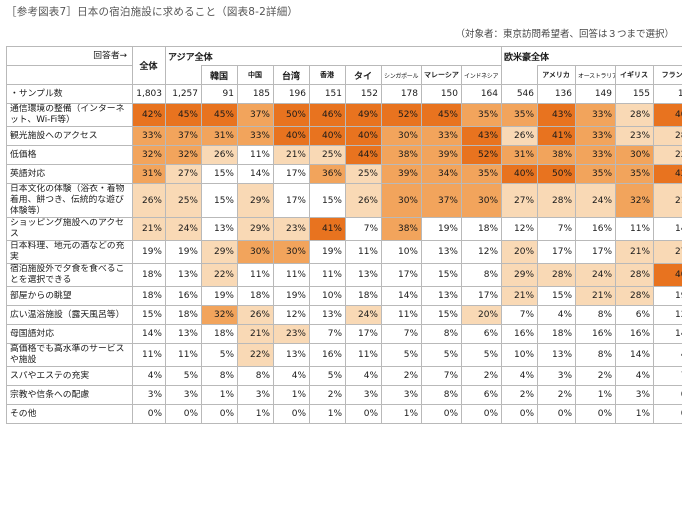 This screenshot has height=523, width=682. I want to click on percent-cell: 30%, so click(401, 136).